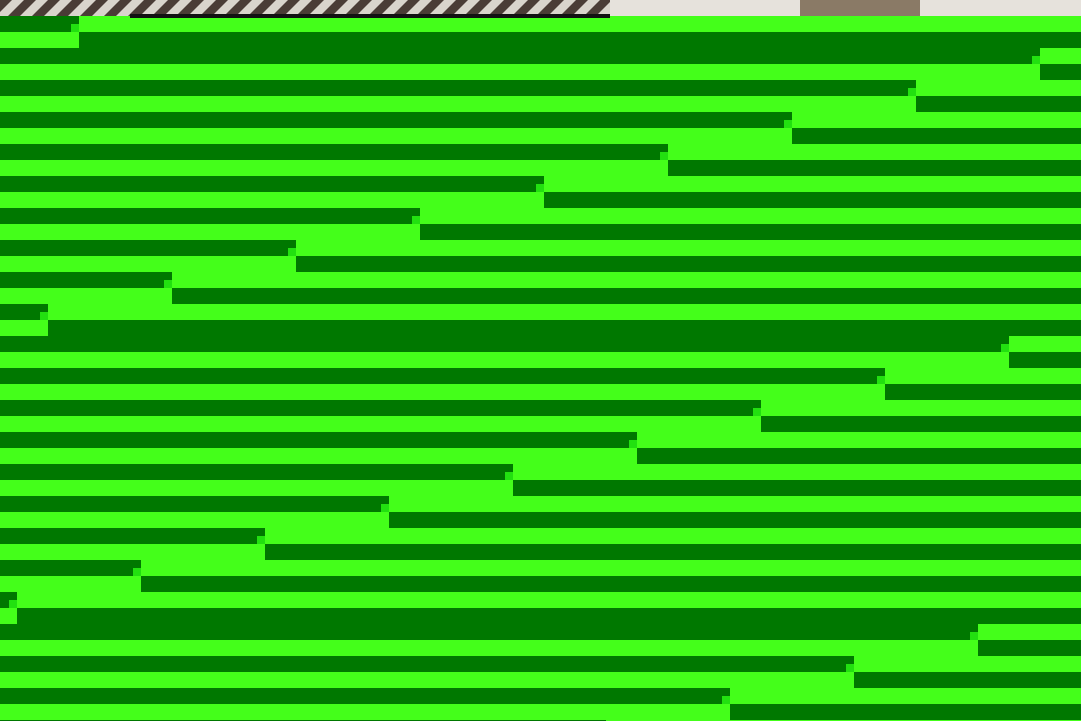 This screenshot has height=721, width=1081. I want to click on photo-object, so click(860, 8).